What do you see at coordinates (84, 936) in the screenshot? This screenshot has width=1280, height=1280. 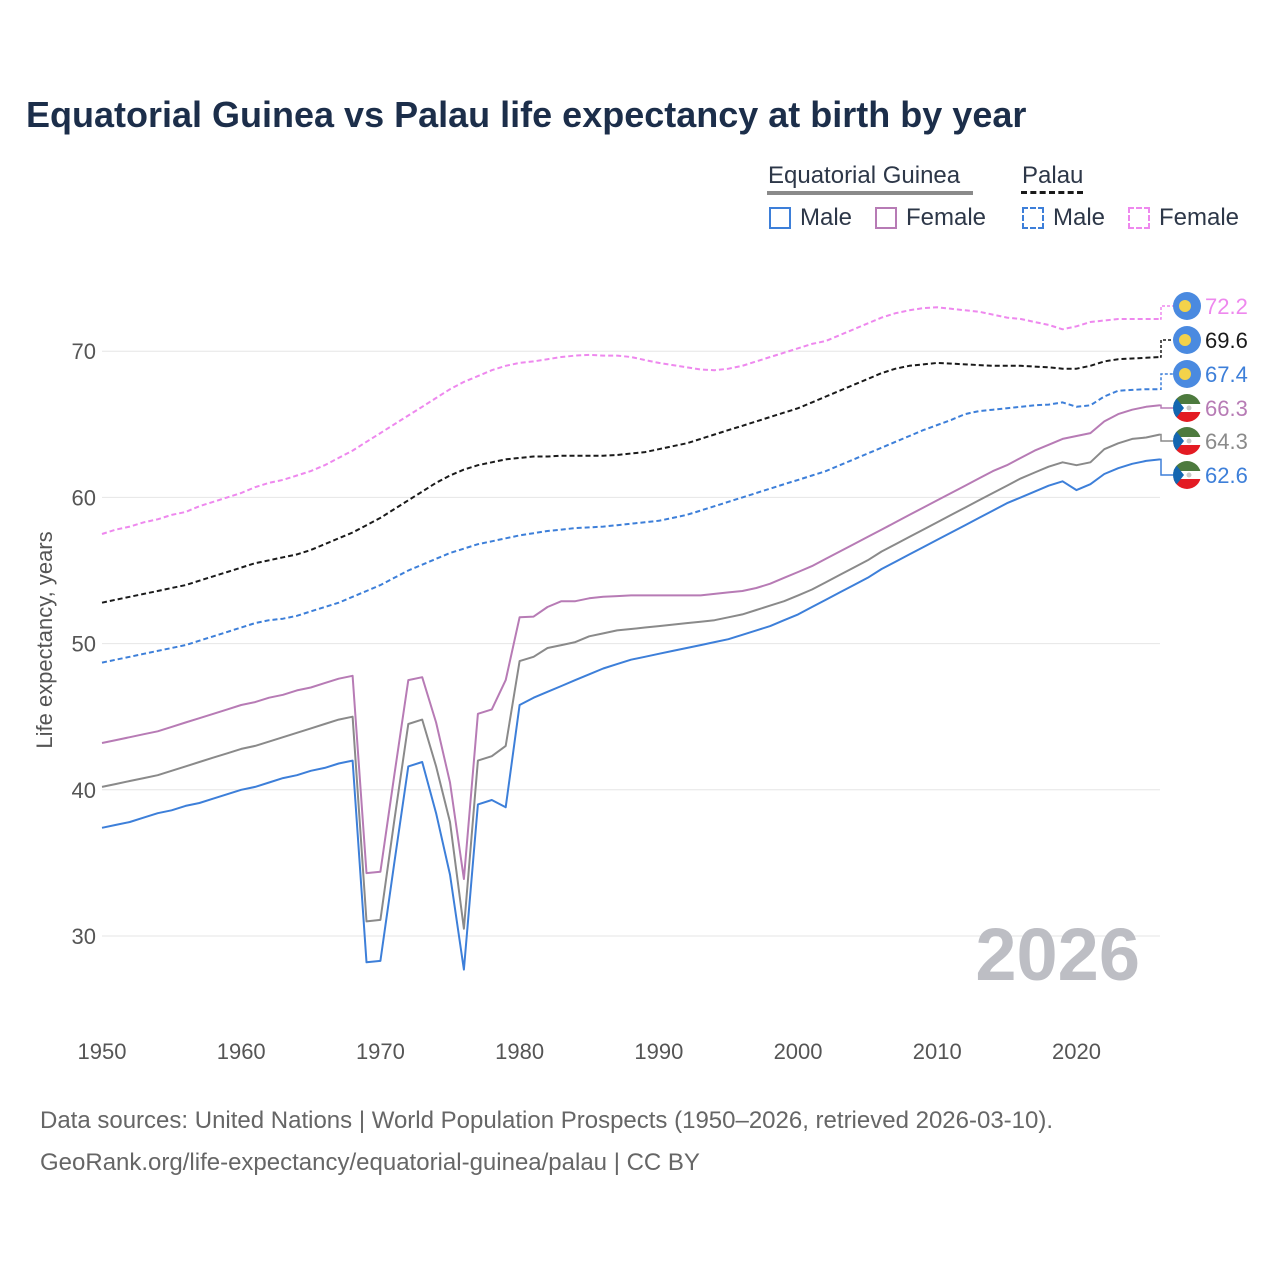 I see `y-tick-label-30: 30` at bounding box center [84, 936].